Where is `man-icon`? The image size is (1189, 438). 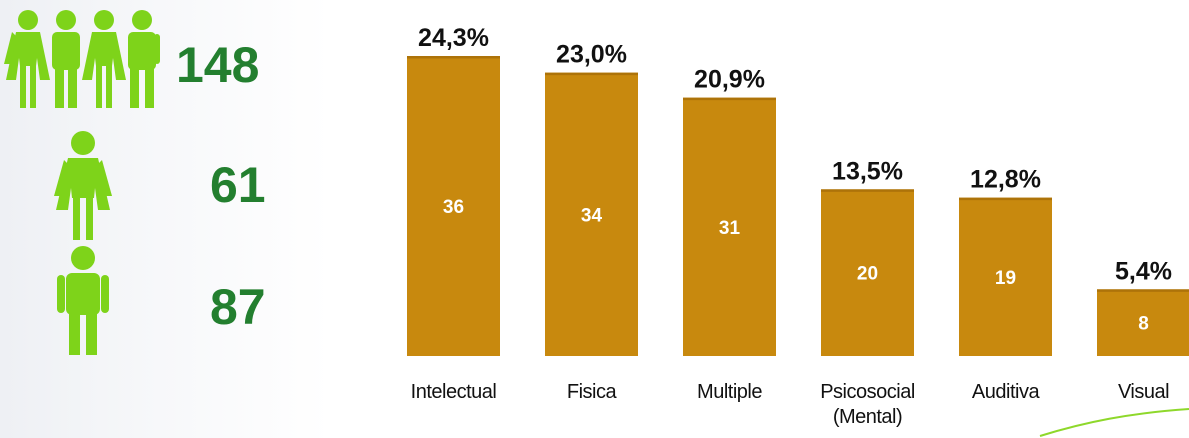 man-icon is located at coordinates (83, 300).